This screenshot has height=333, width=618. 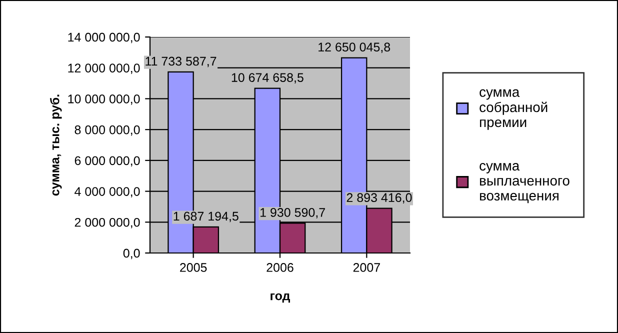 What do you see at coordinates (268, 78) in the screenshot?
I see `data-label: 10 674 658,5` at bounding box center [268, 78].